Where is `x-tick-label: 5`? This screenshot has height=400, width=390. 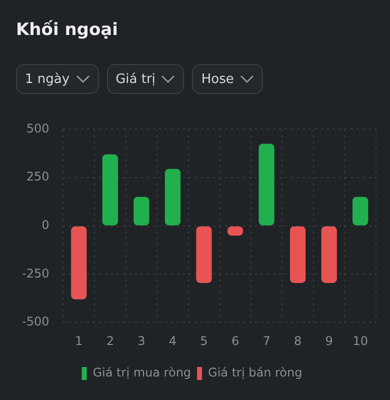 x-tick-label: 5 is located at coordinates (204, 341).